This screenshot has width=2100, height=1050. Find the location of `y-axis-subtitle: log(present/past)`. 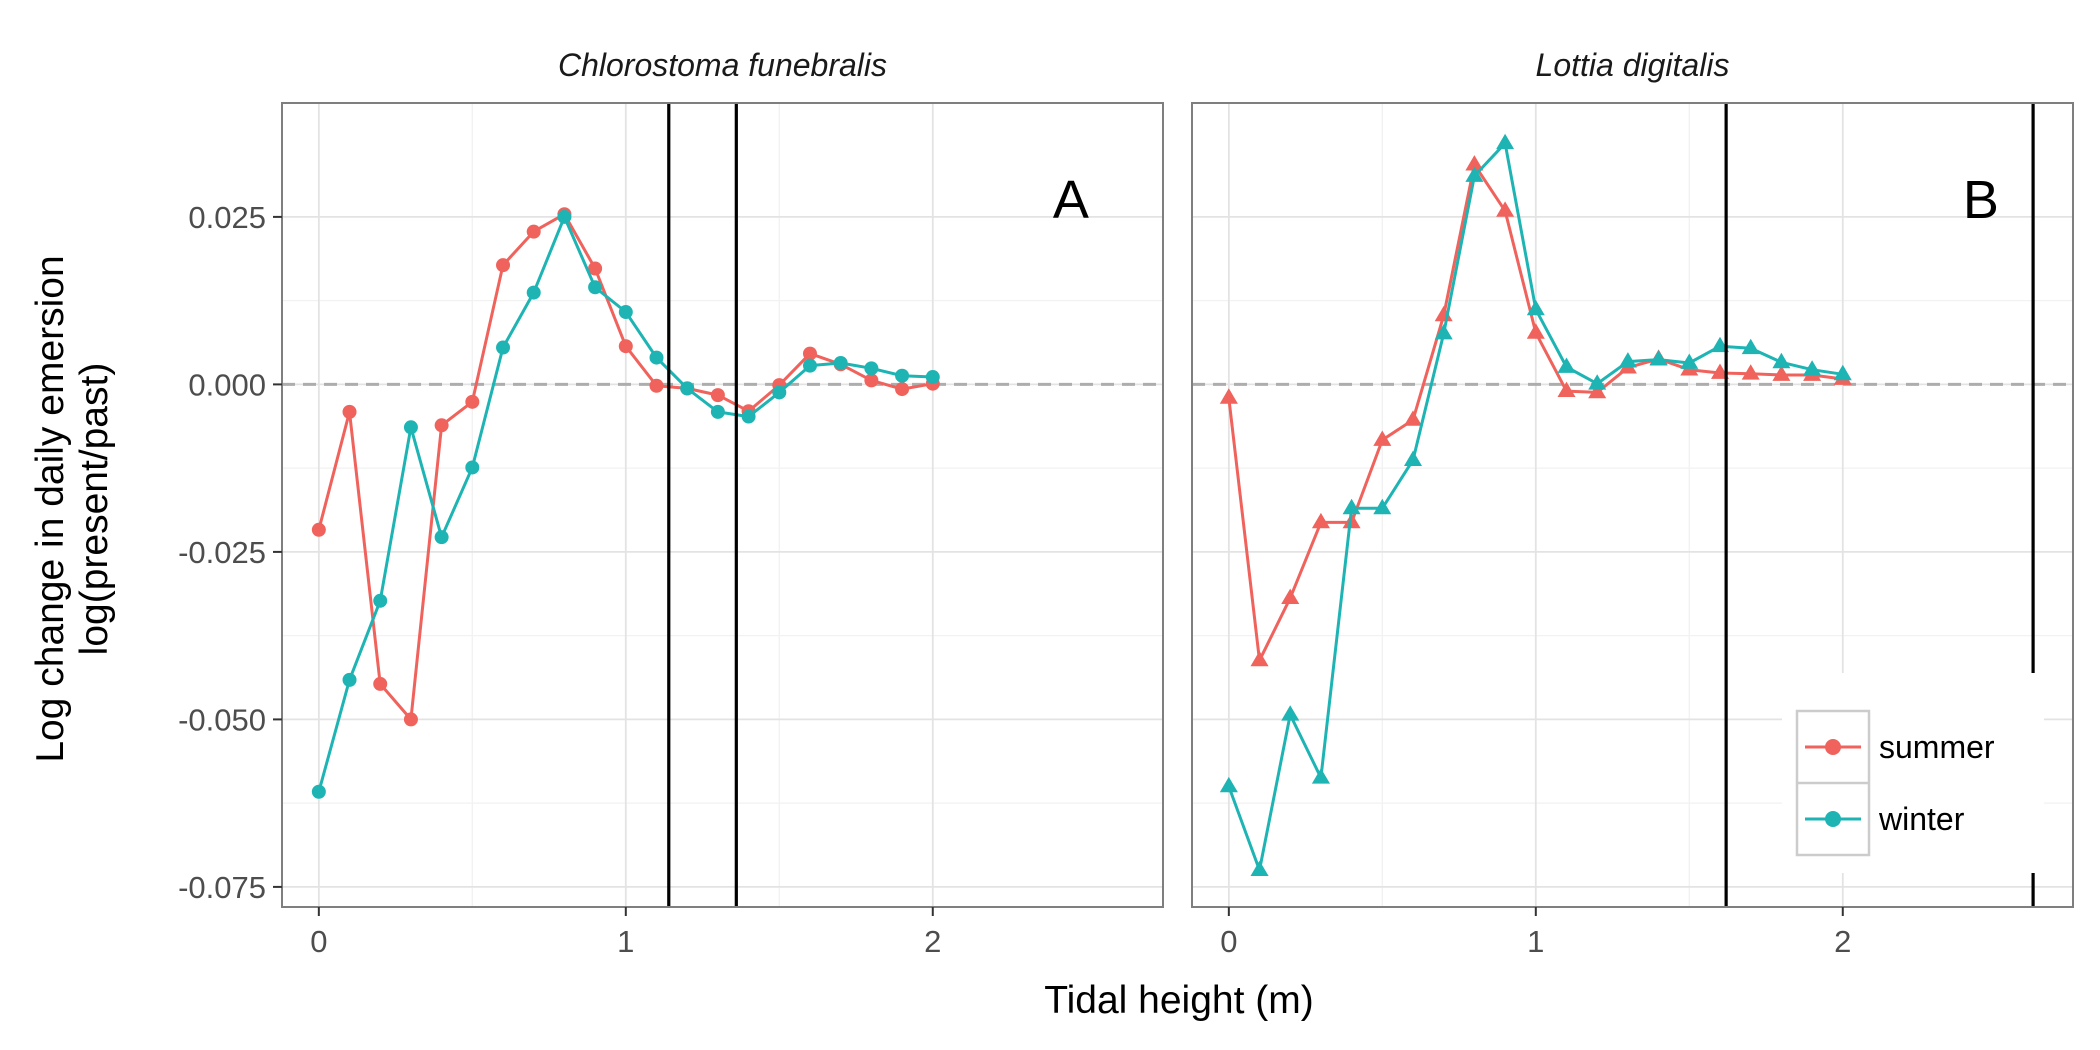

y-axis-subtitle: log(present/past) is located at coordinates (94, 509).